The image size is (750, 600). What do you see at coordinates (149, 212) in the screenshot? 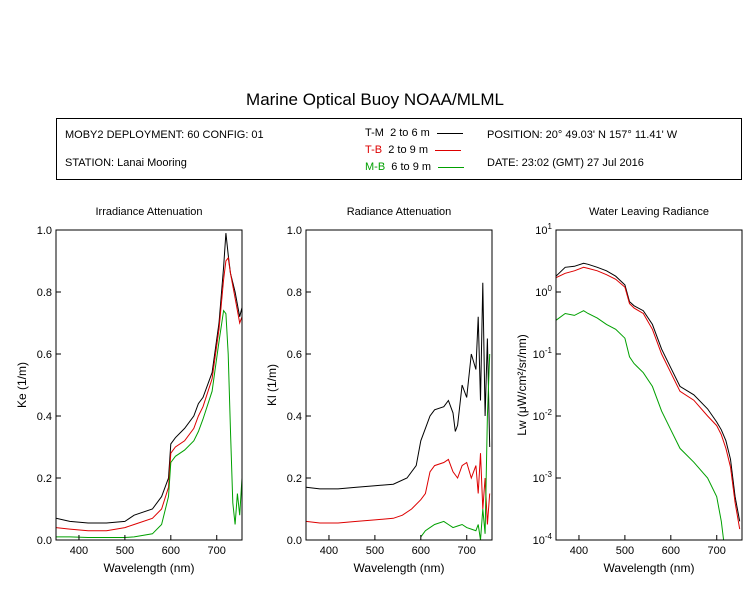
I see `panel-title-irradiance: Irradiance Attenuation` at bounding box center [149, 212].